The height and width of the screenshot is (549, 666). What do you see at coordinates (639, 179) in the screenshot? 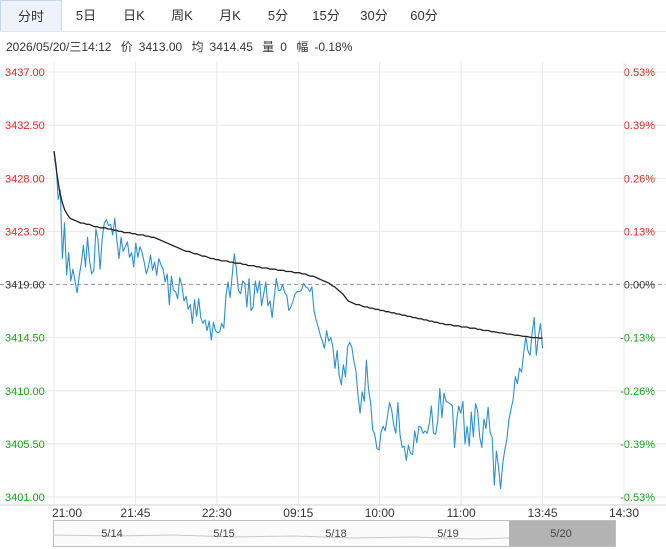
I see `y-tick-label-right: 0.26%` at bounding box center [639, 179].